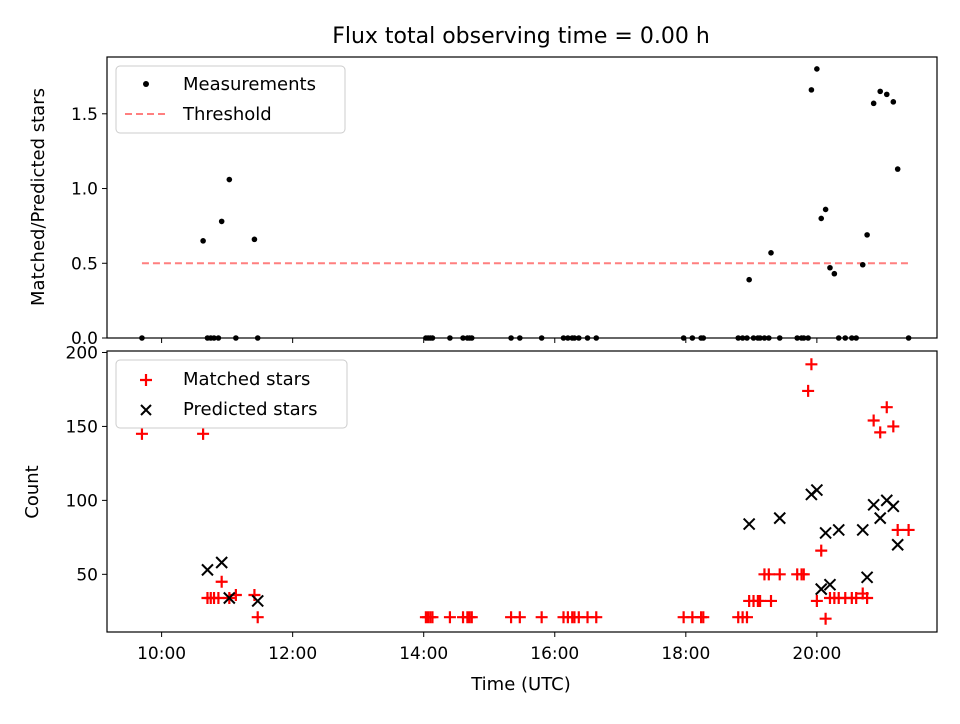 This screenshot has width=960, height=724. What do you see at coordinates (146, 410) in the screenshot?
I see `legend-predicted-marker` at bounding box center [146, 410].